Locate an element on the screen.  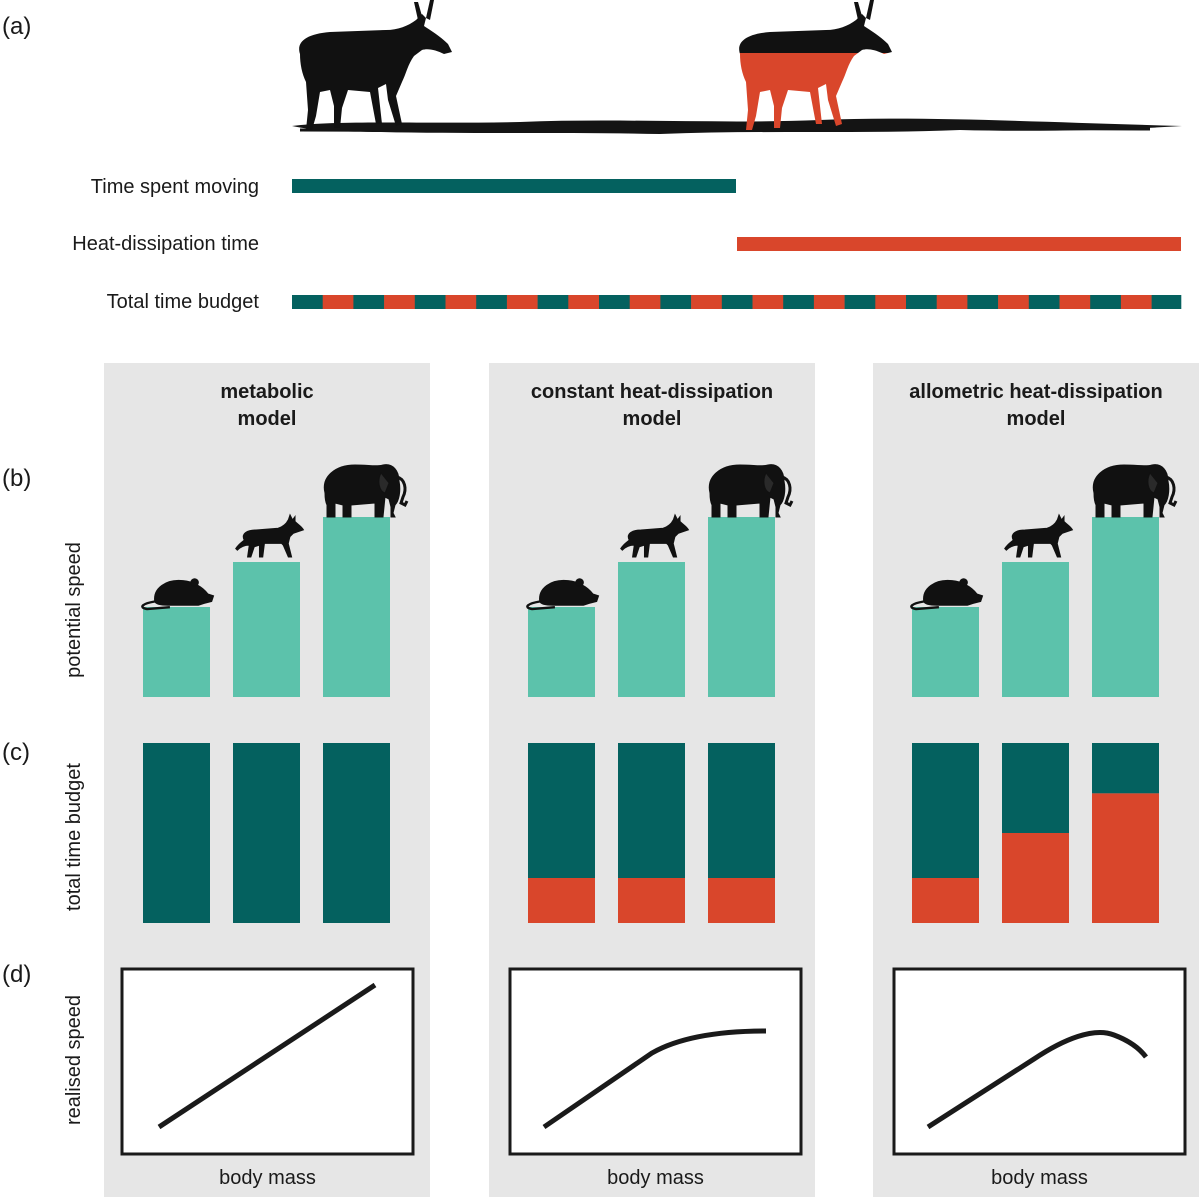
axis-label-total-time-budget: total time budget is located at coordinates (74, 837).